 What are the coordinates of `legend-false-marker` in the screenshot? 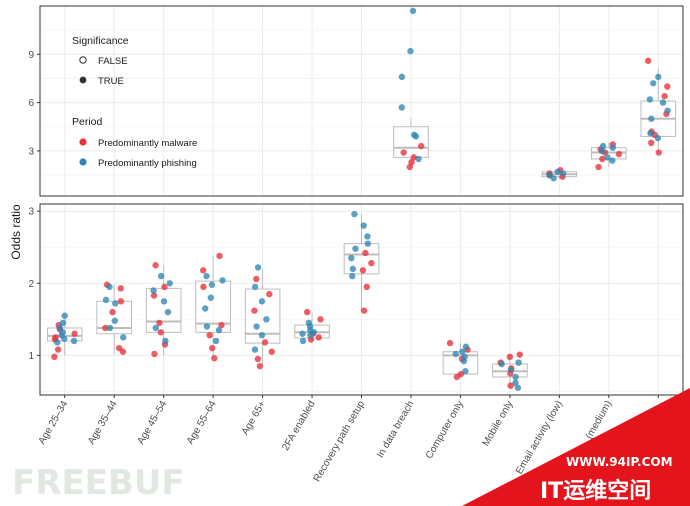 It's located at (83, 60).